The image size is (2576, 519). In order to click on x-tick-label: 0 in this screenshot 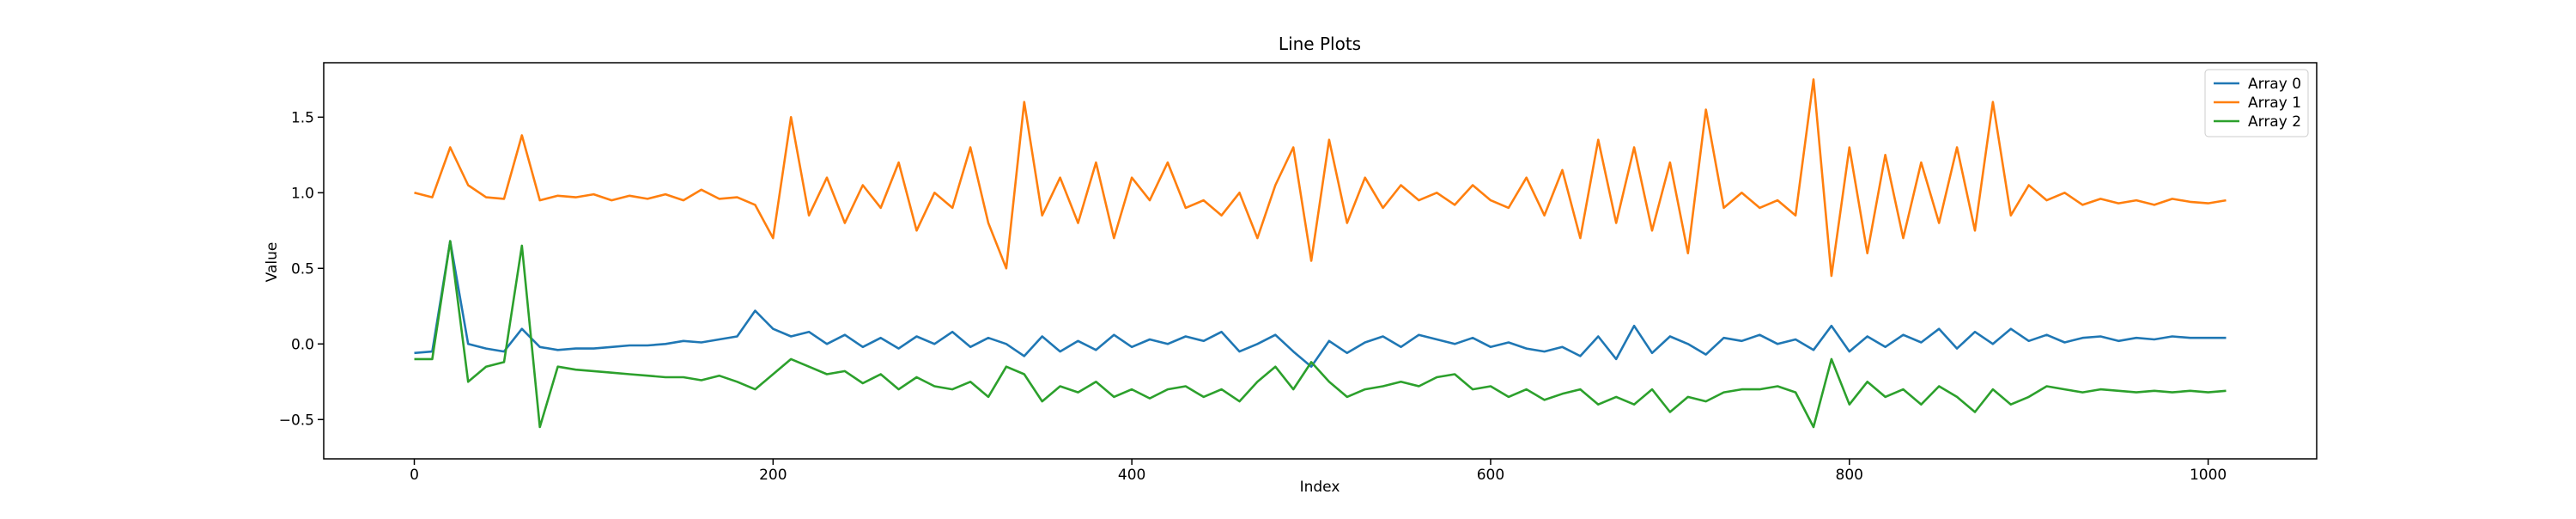, I will do `click(414, 475)`.